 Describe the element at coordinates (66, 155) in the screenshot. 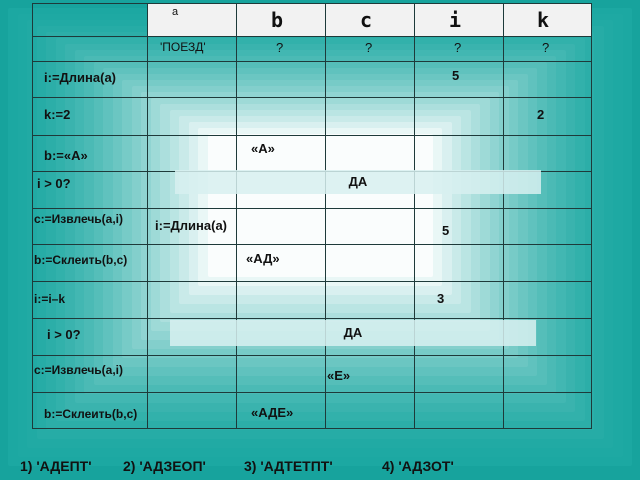

I see `op-3: b:=«А»` at that location.